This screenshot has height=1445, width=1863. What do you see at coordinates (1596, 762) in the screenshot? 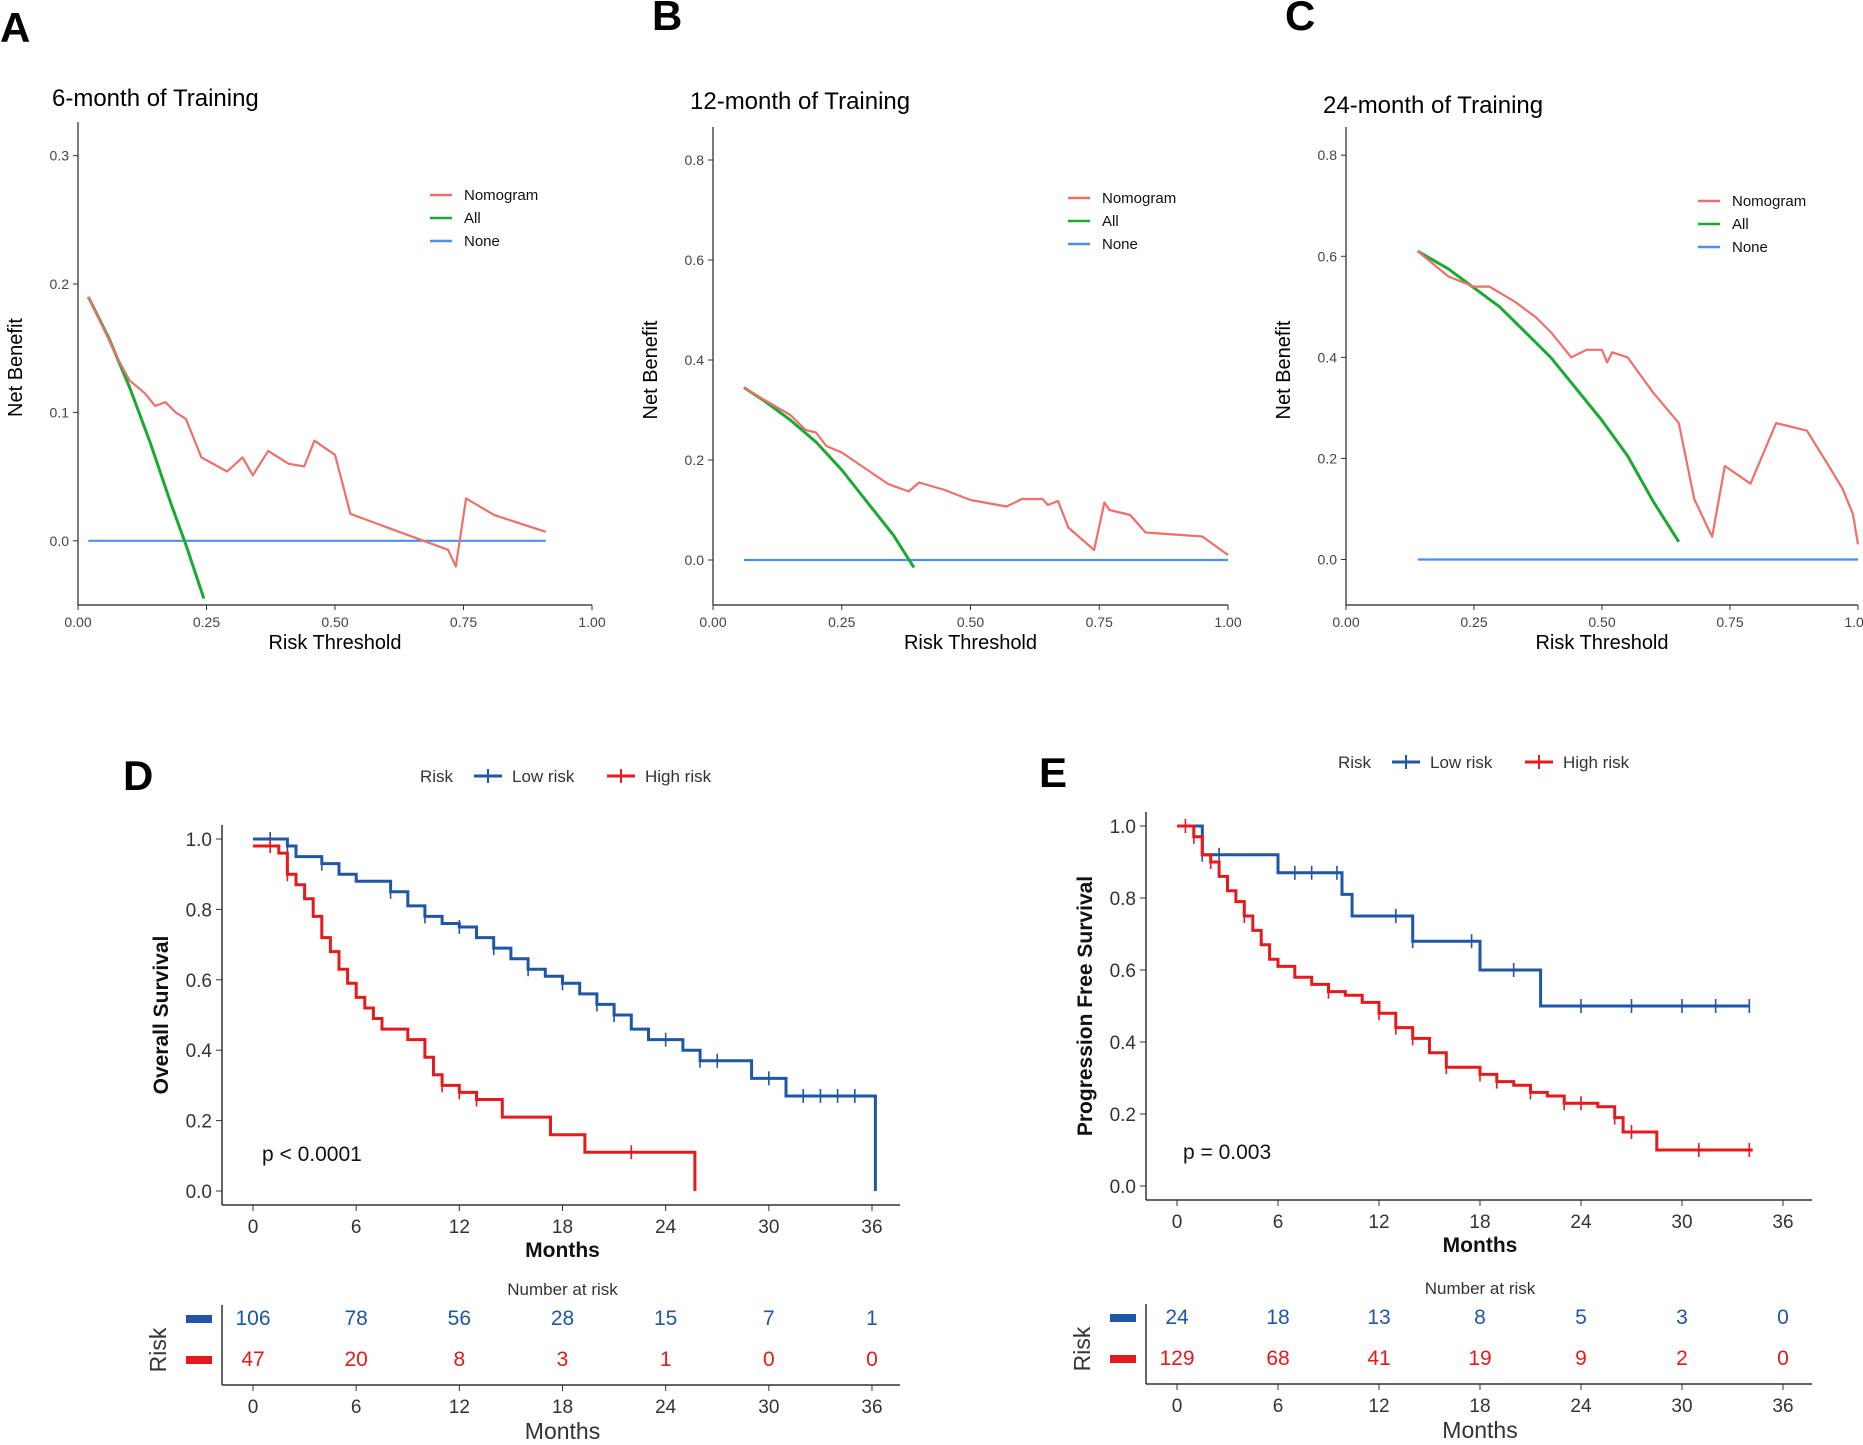
I see `legend-label-high-risk: High risk` at bounding box center [1596, 762].